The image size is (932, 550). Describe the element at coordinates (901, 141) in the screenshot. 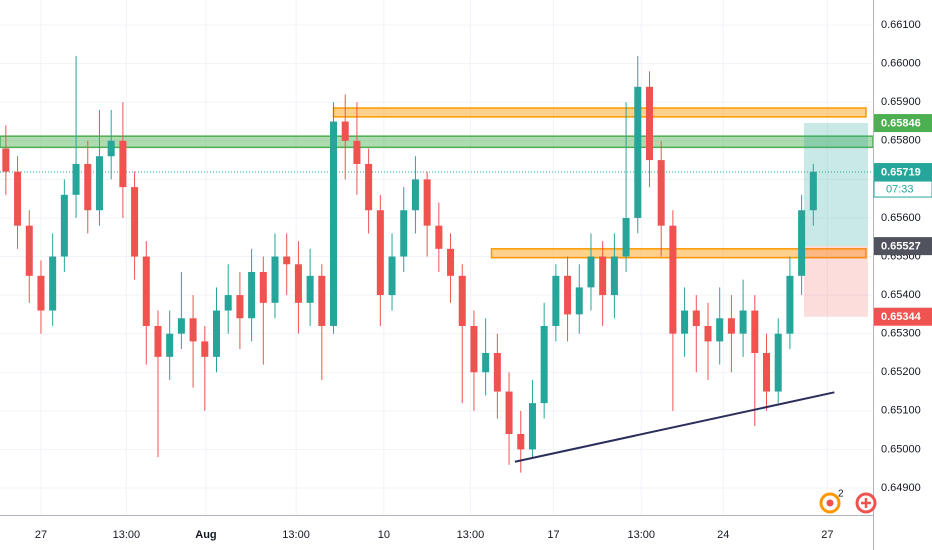

I see `y-tick-label: 0.65800` at that location.